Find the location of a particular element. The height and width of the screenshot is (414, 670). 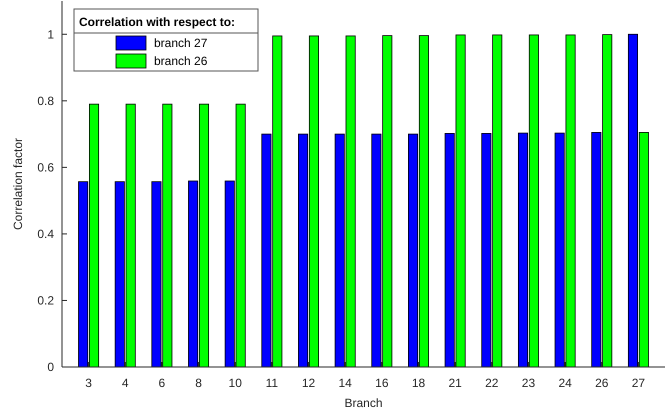

x-tick-label: 3 is located at coordinates (88, 383).